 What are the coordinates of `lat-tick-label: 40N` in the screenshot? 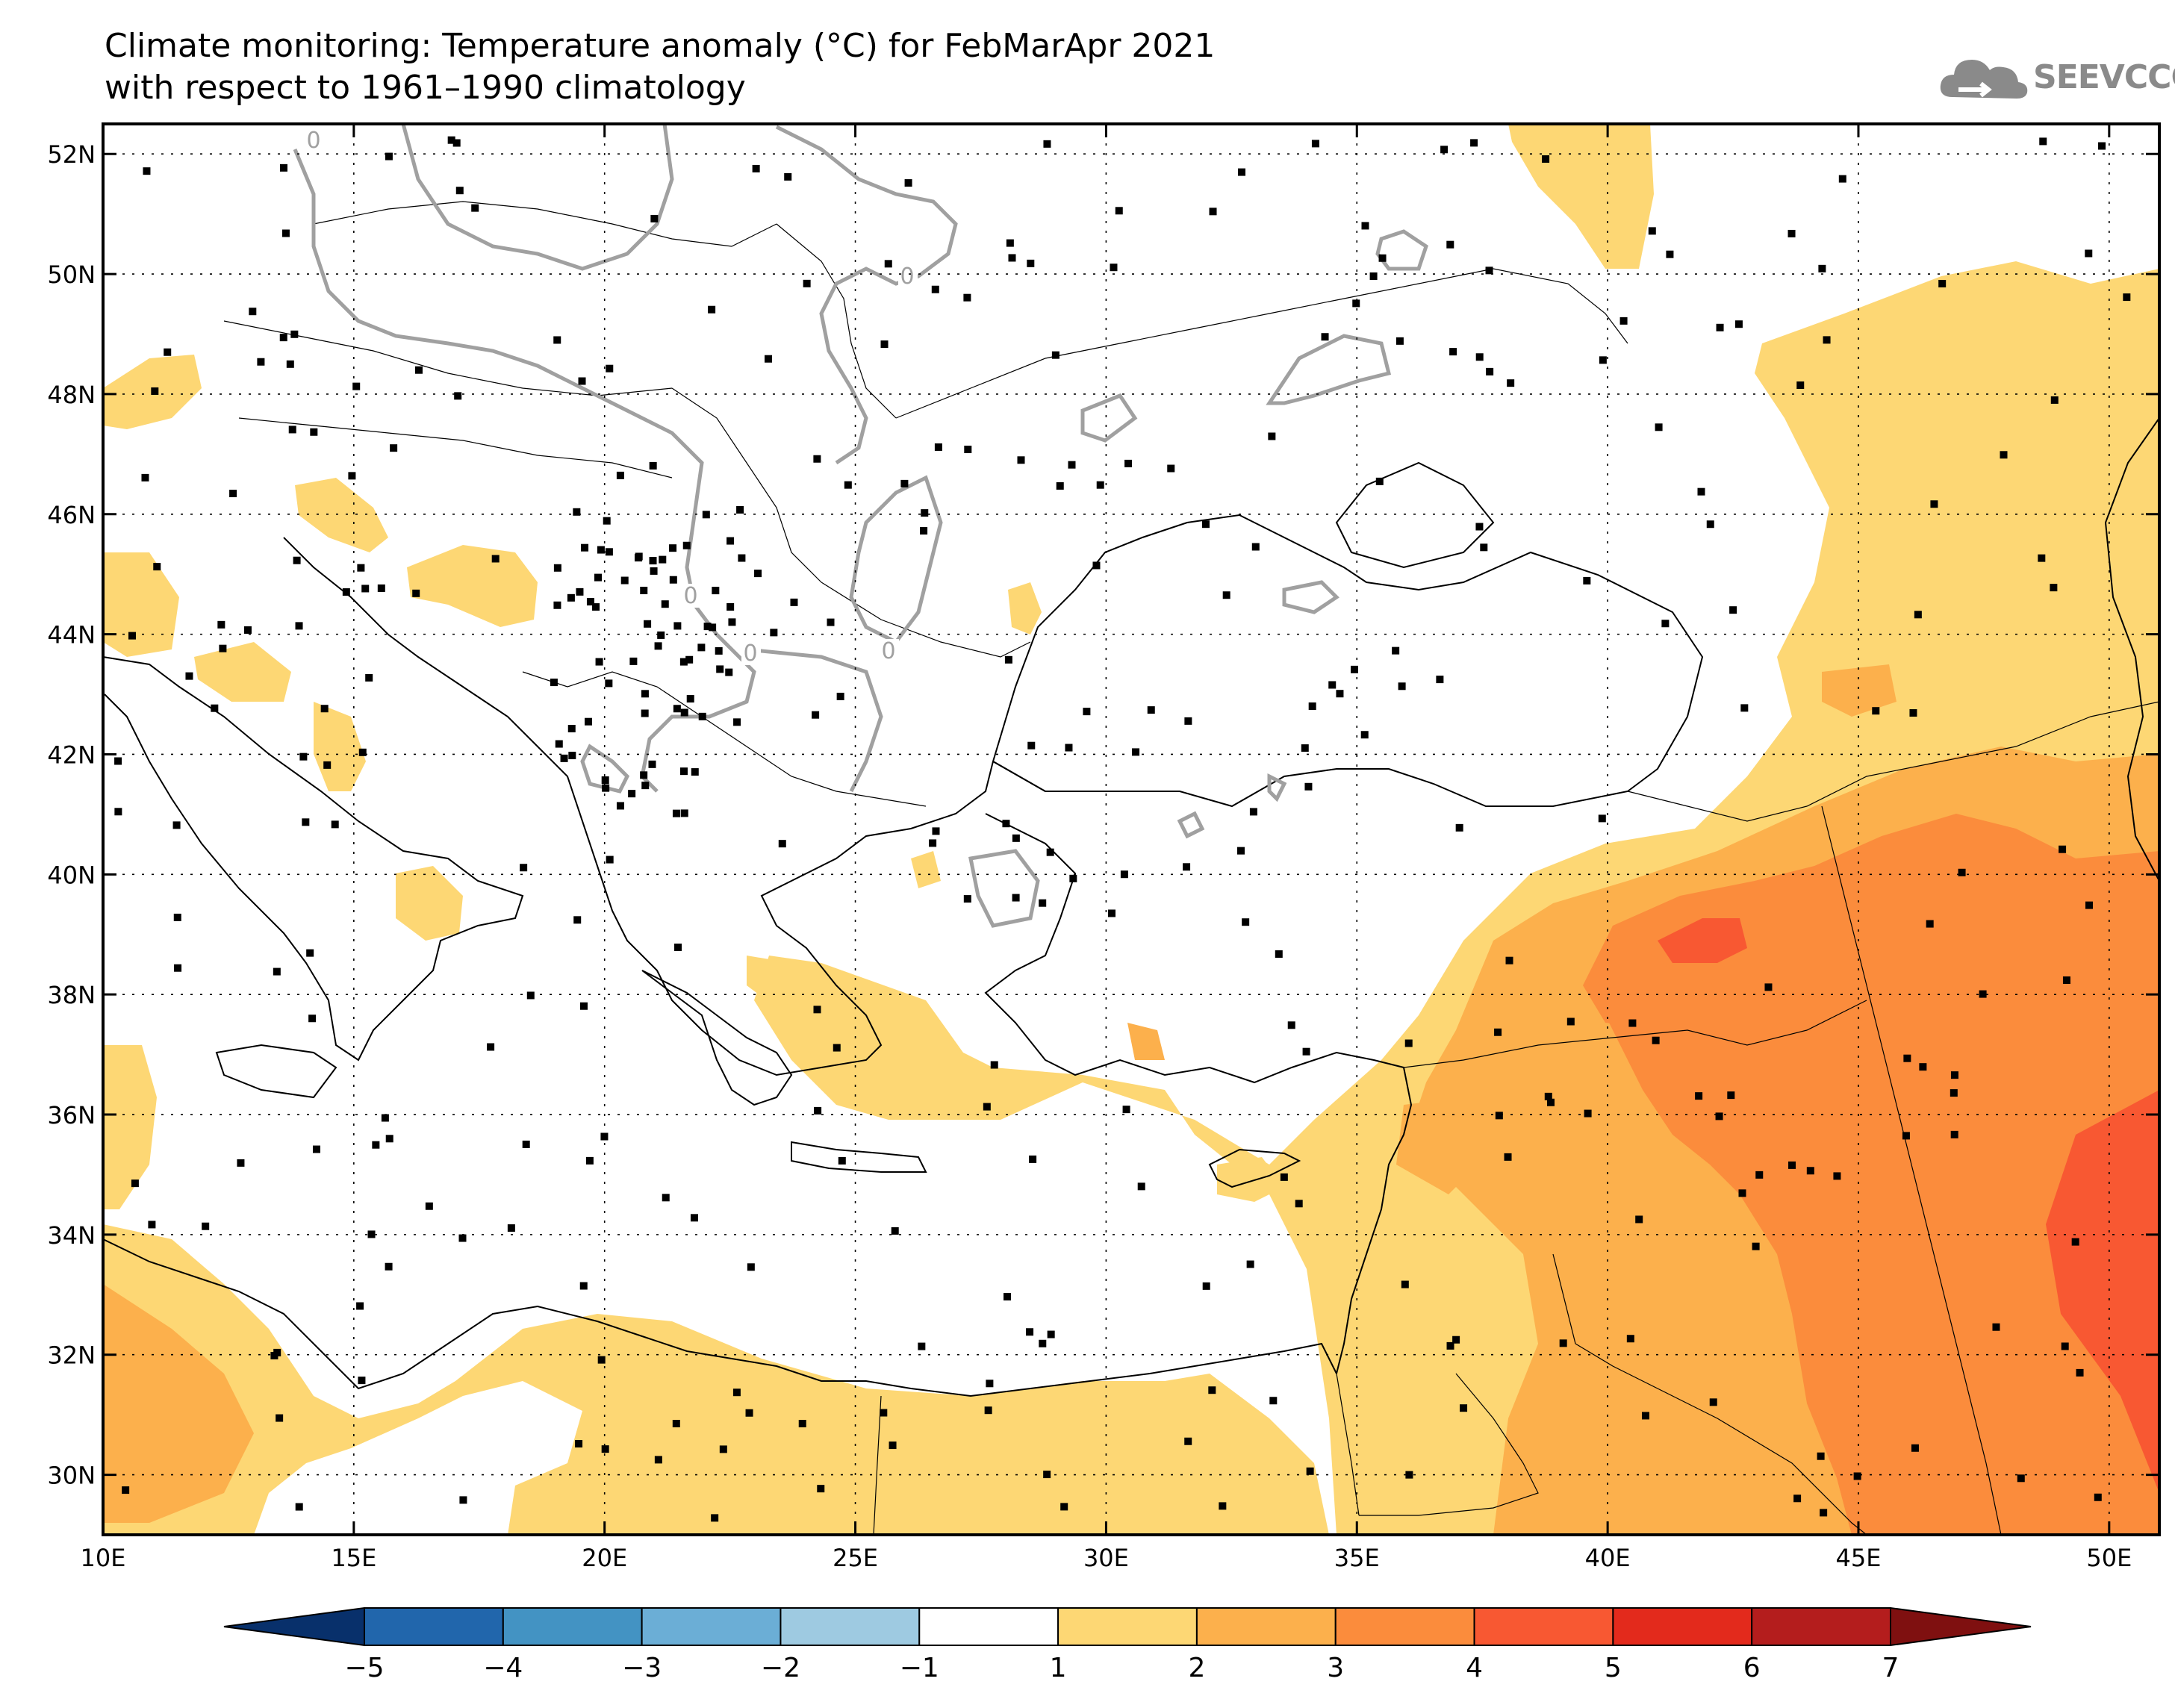 It's located at (71, 875).